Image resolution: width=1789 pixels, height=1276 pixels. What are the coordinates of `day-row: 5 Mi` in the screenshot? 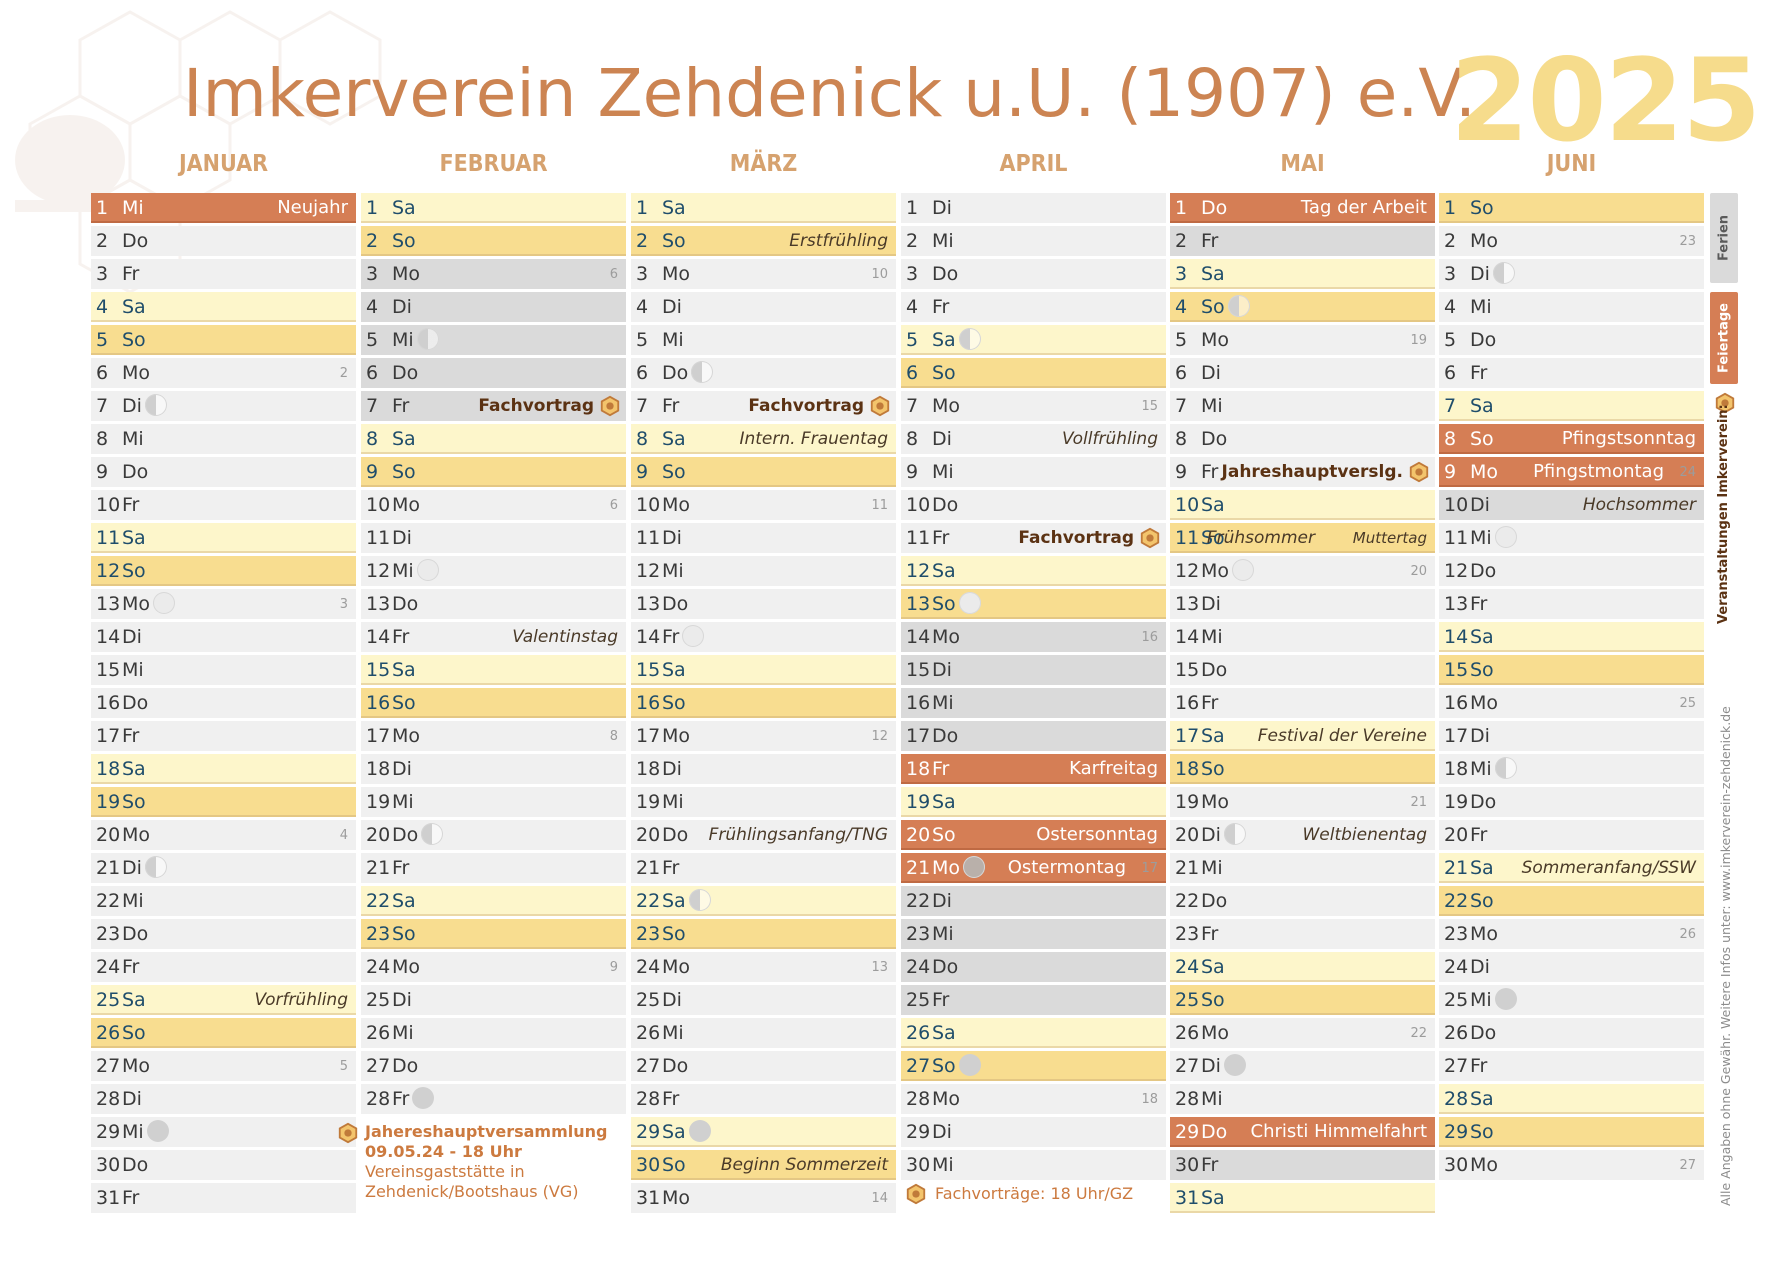 It's located at (763, 340).